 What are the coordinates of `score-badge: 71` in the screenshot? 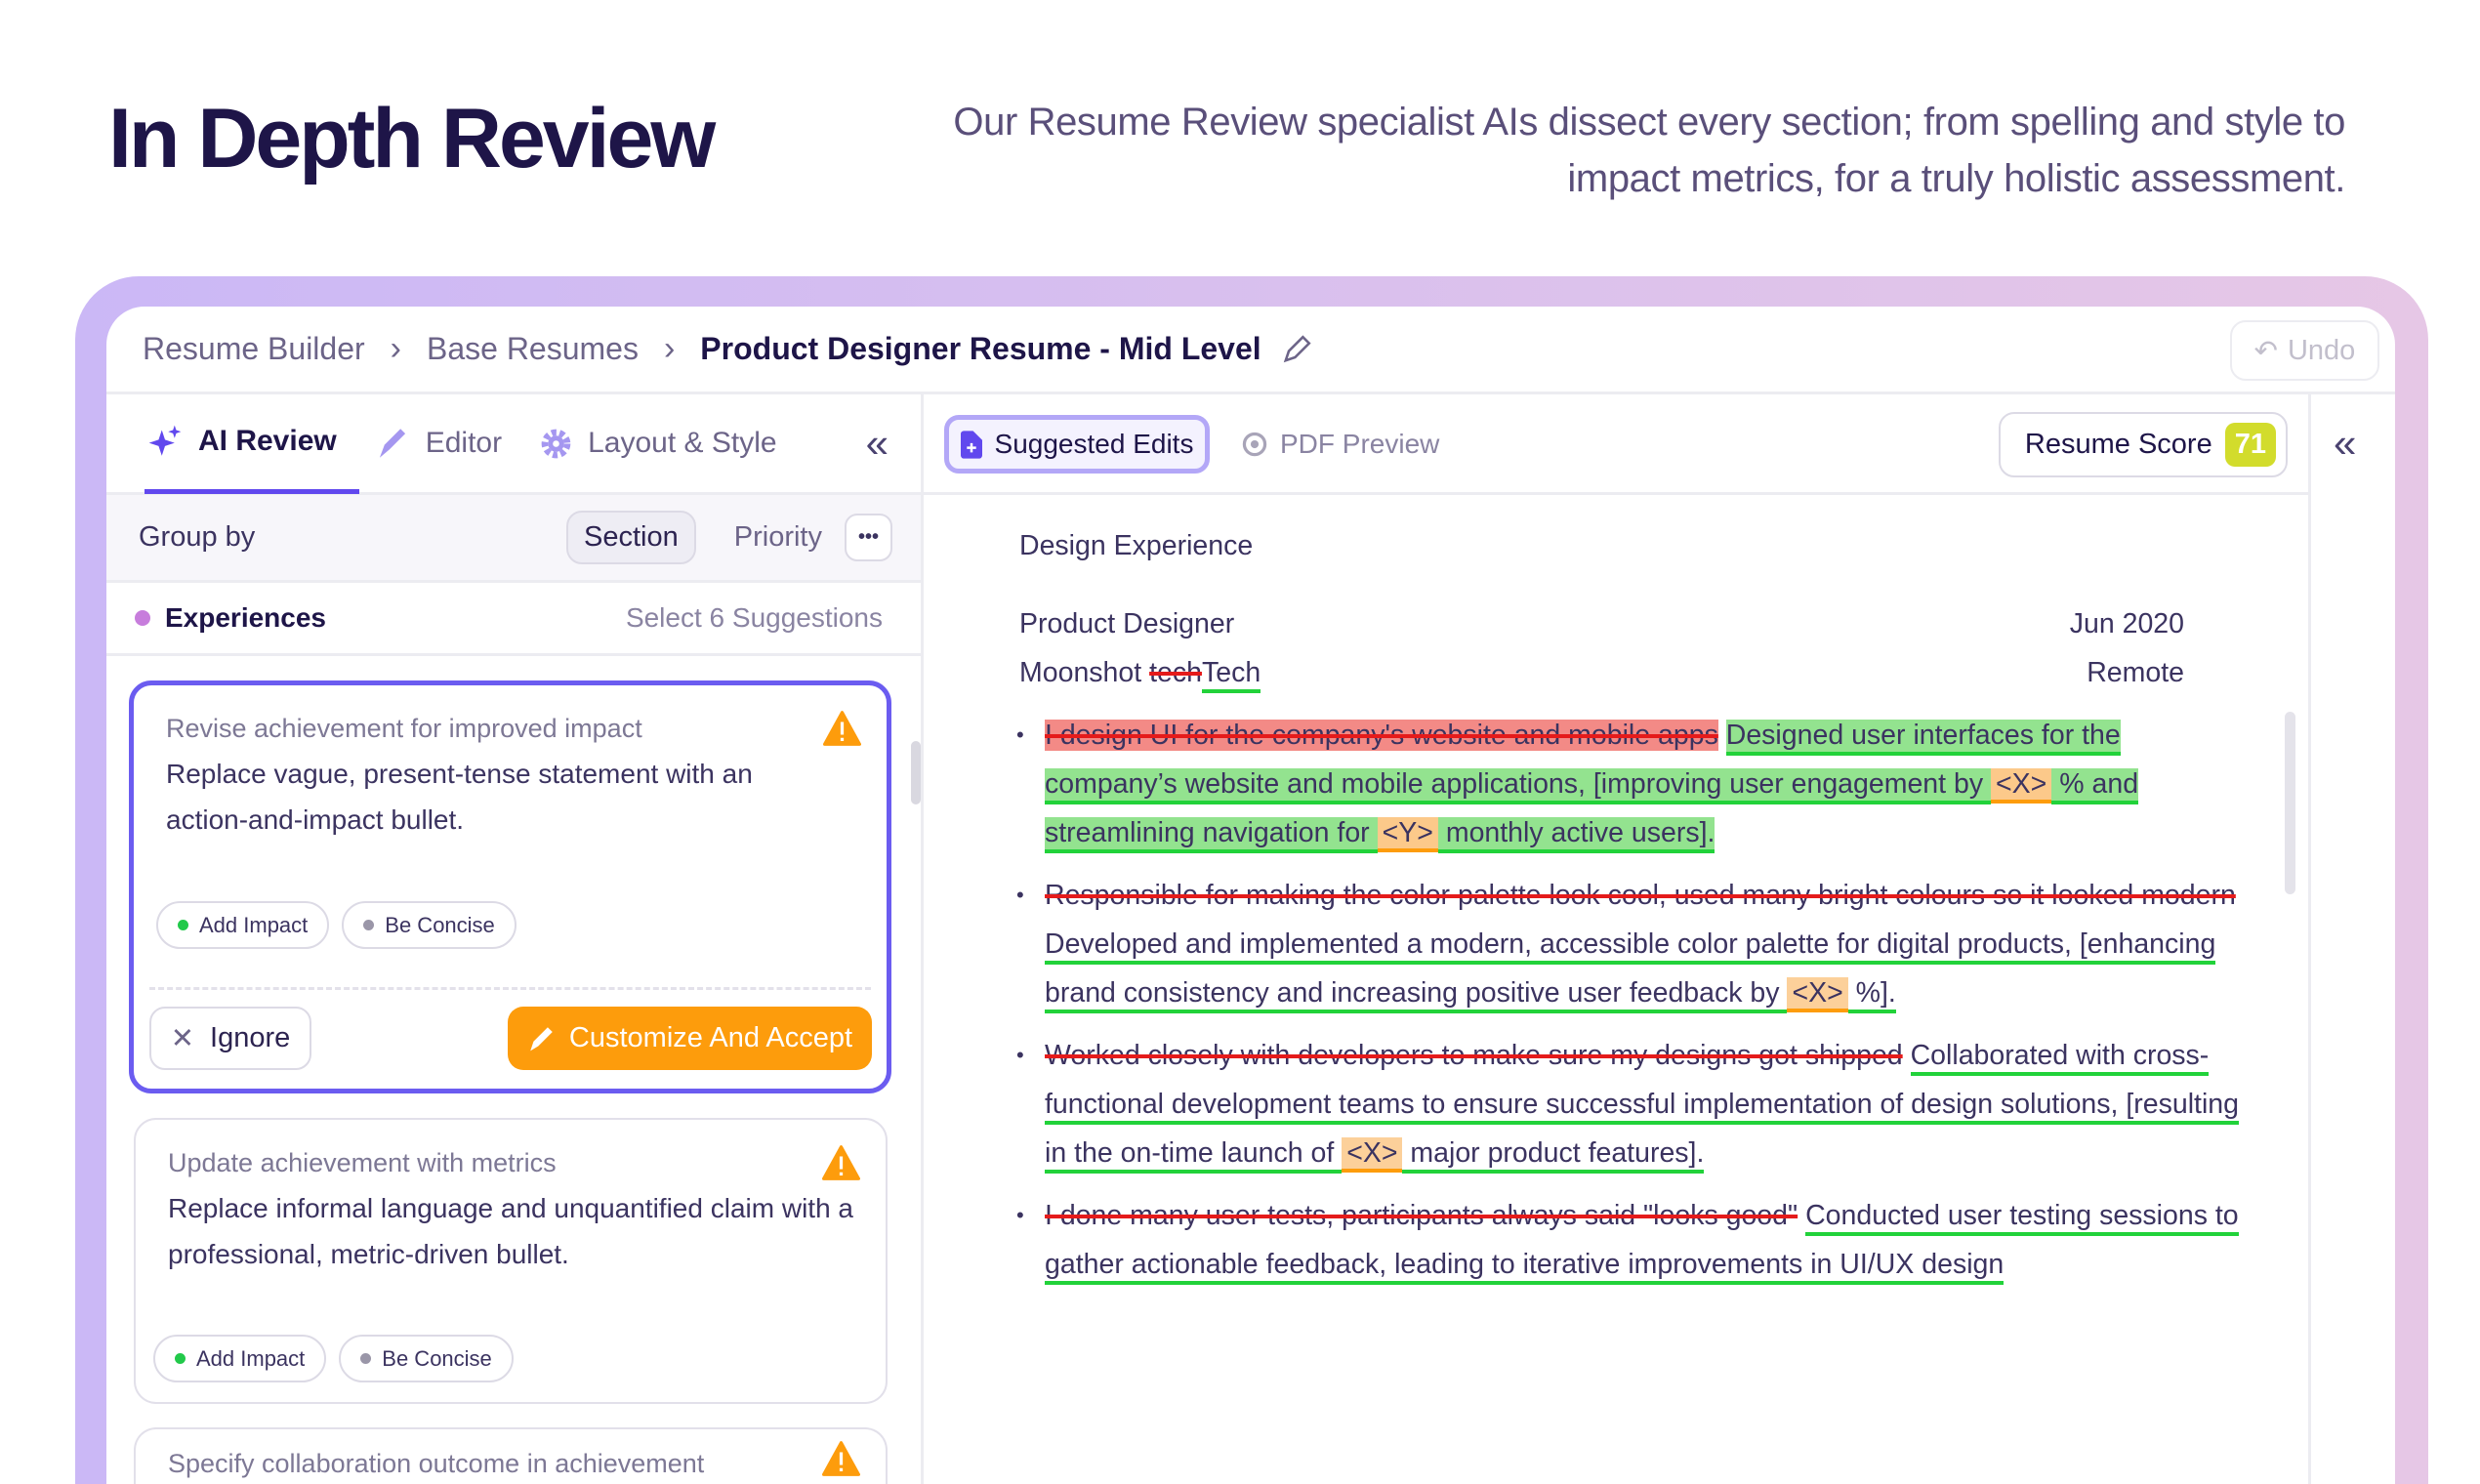 It's located at (2250, 445).